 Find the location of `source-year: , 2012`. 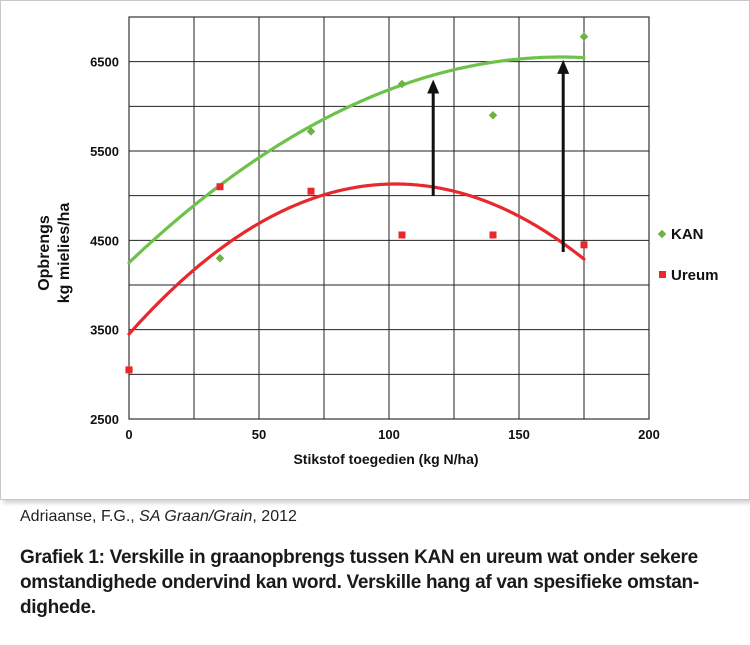

source-year: , 2012 is located at coordinates (274, 516).